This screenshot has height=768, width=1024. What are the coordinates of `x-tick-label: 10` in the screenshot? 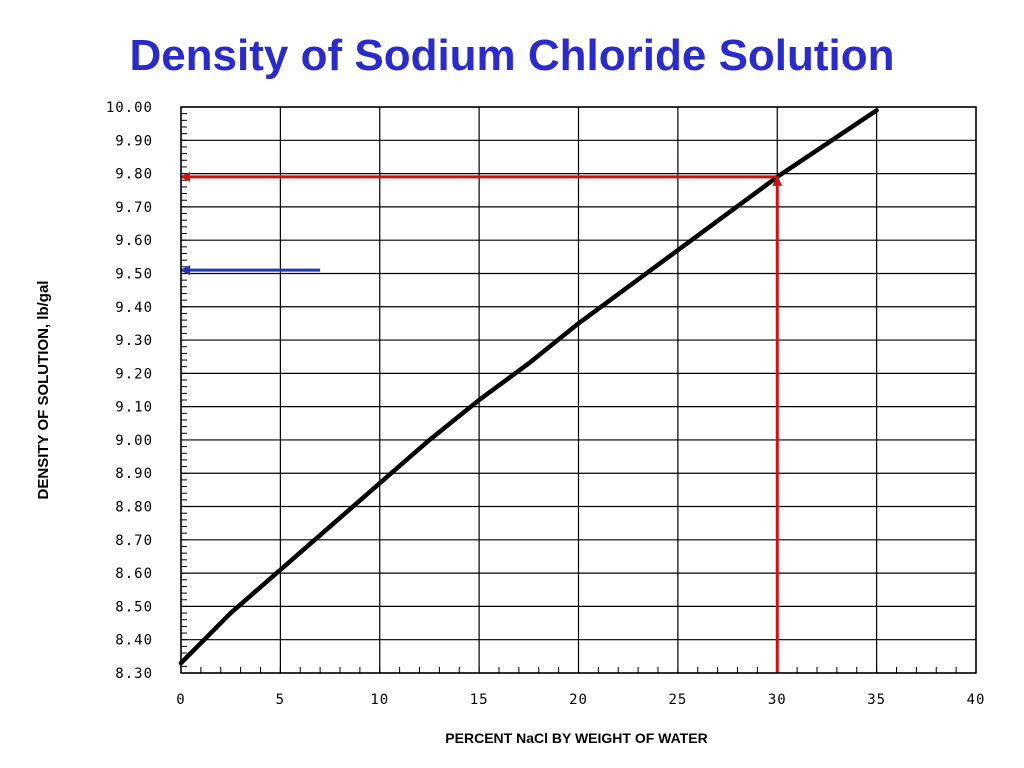 It's located at (379, 700).